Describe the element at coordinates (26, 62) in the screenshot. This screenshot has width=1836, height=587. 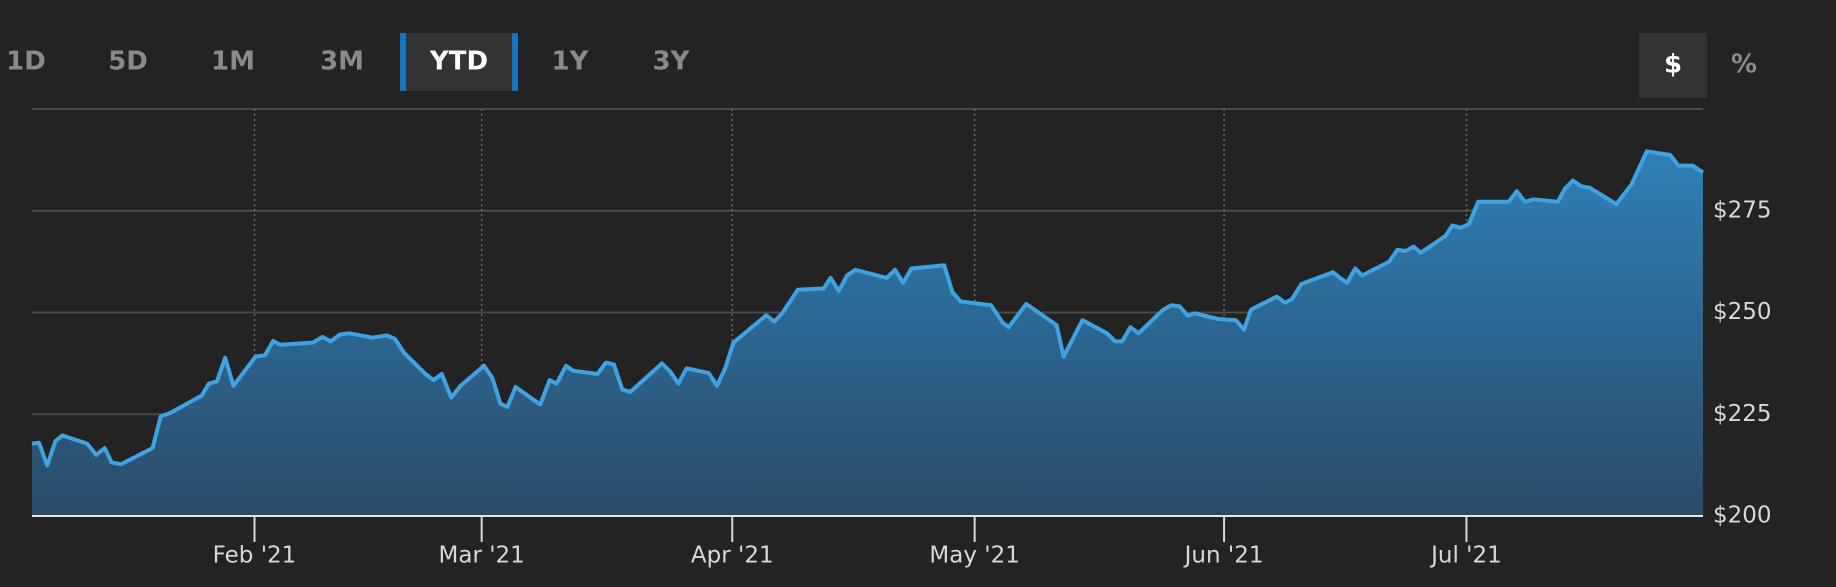
I see `range-tab: 1D` at that location.